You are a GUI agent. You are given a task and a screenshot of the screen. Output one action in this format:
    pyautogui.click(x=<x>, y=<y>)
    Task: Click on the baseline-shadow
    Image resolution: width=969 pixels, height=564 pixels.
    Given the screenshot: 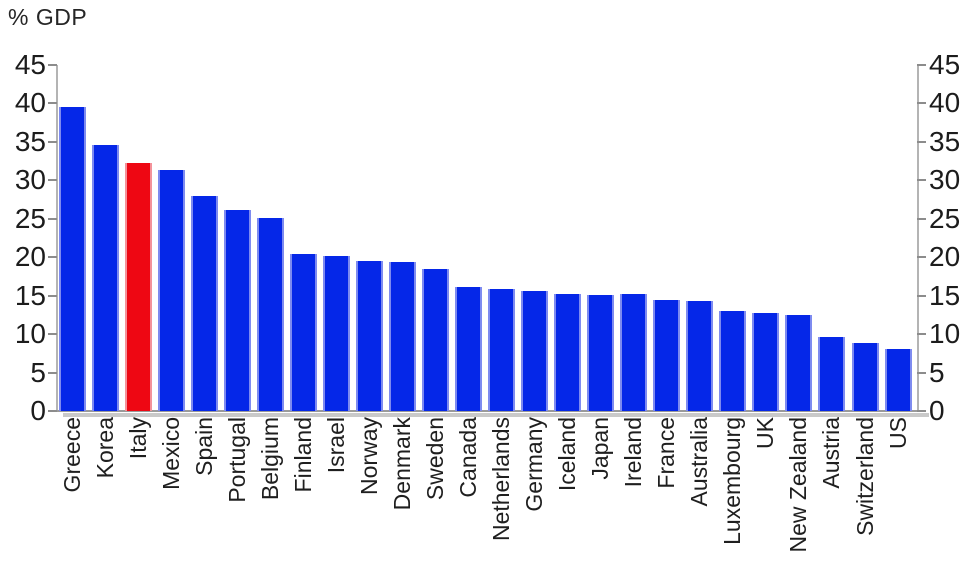 What is the action you would take?
    pyautogui.click(x=496, y=415)
    